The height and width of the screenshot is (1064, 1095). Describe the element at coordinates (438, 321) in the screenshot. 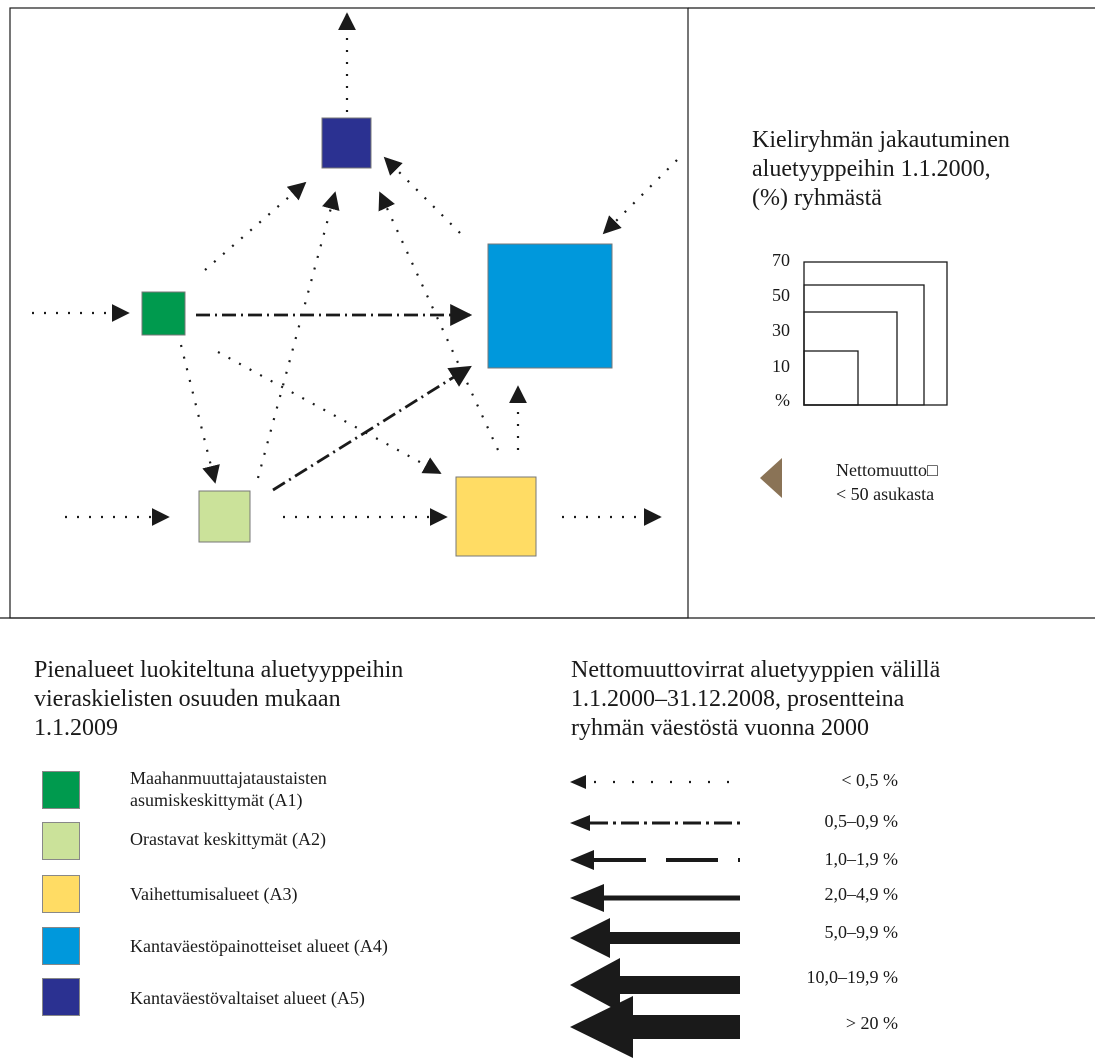

I see `flow-a3-a5` at that location.